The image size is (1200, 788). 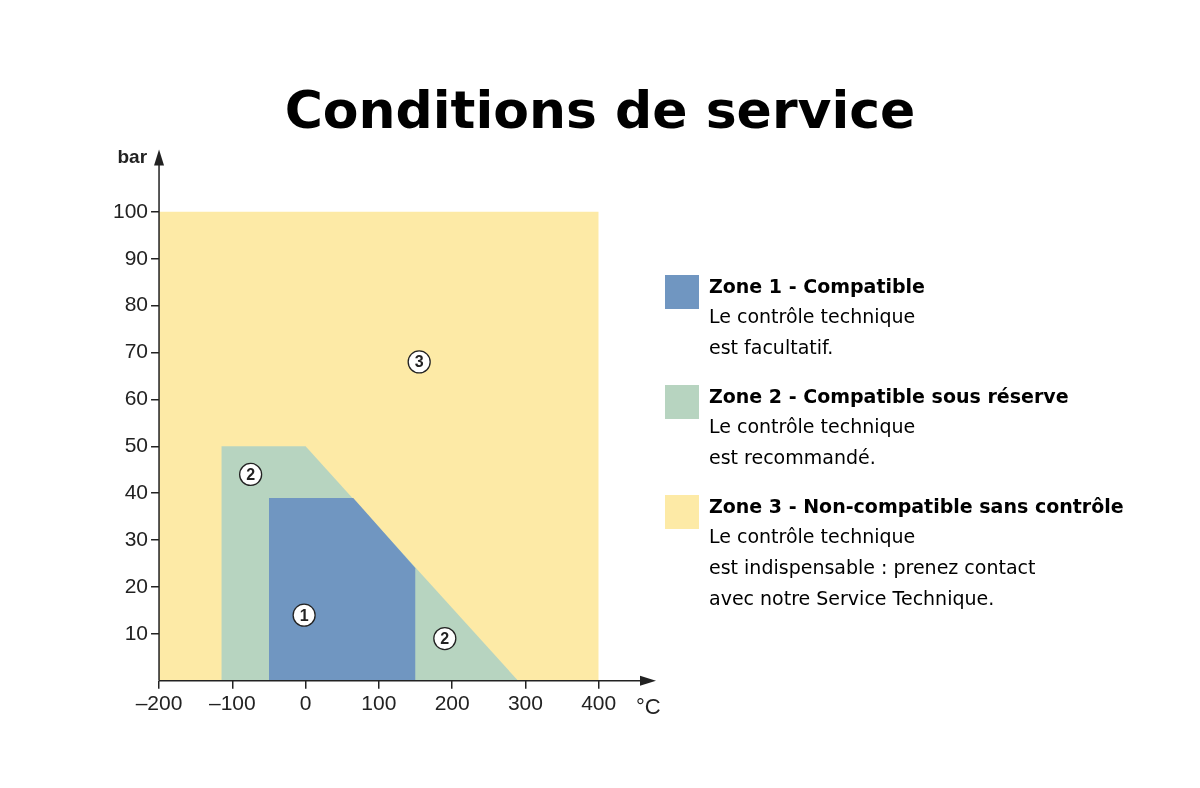 I want to click on x-tick-label: –200, so click(x=159, y=703).